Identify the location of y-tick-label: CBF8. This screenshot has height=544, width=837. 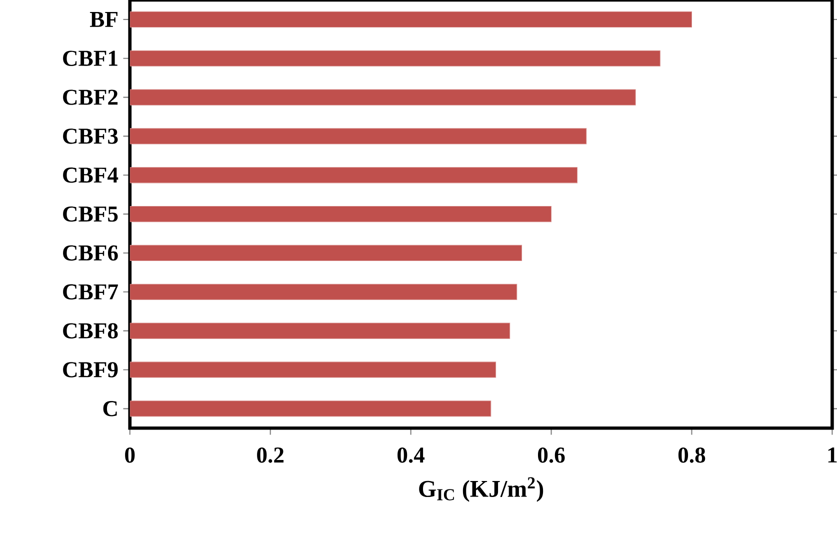
(90, 331).